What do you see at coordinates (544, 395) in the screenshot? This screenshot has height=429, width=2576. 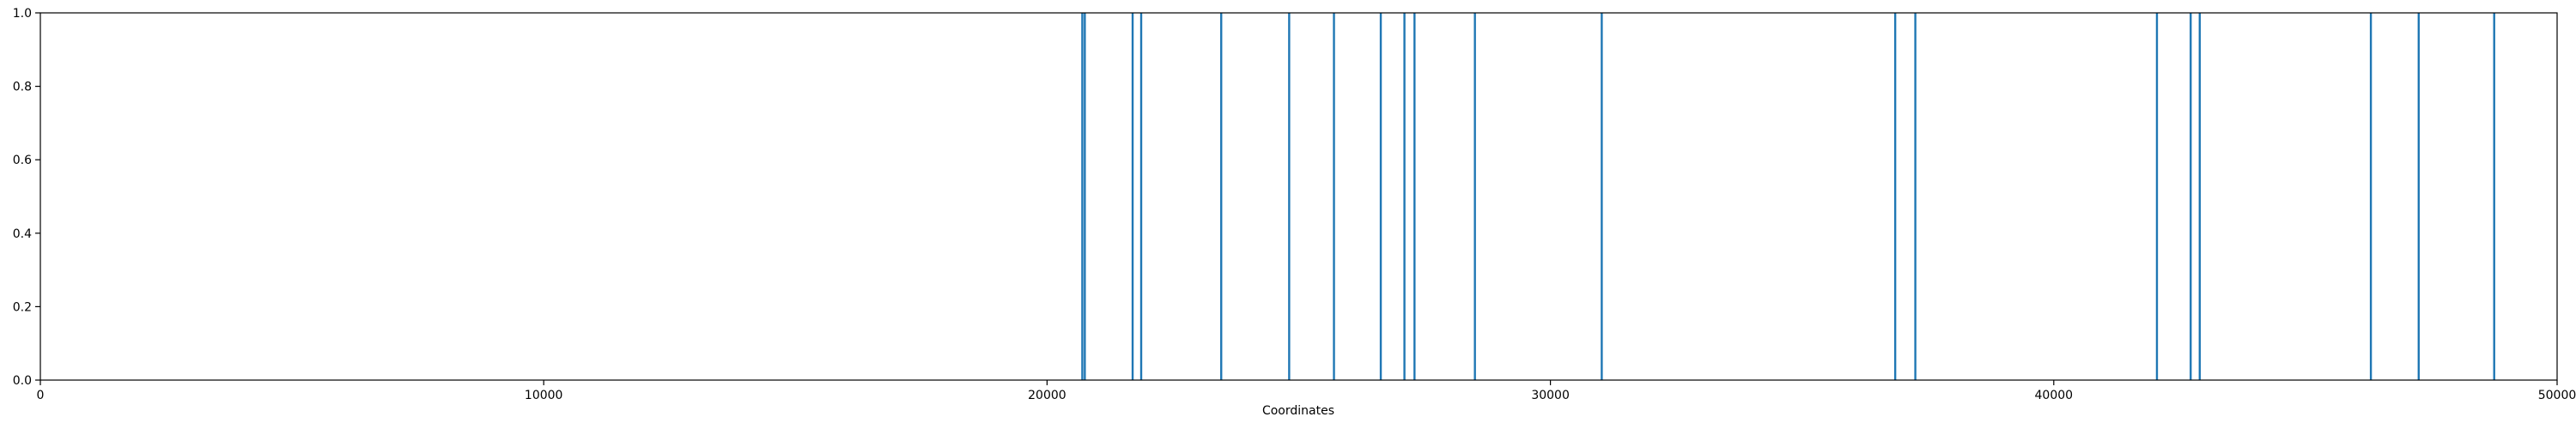 I see `x-tick-label: 10000` at bounding box center [544, 395].